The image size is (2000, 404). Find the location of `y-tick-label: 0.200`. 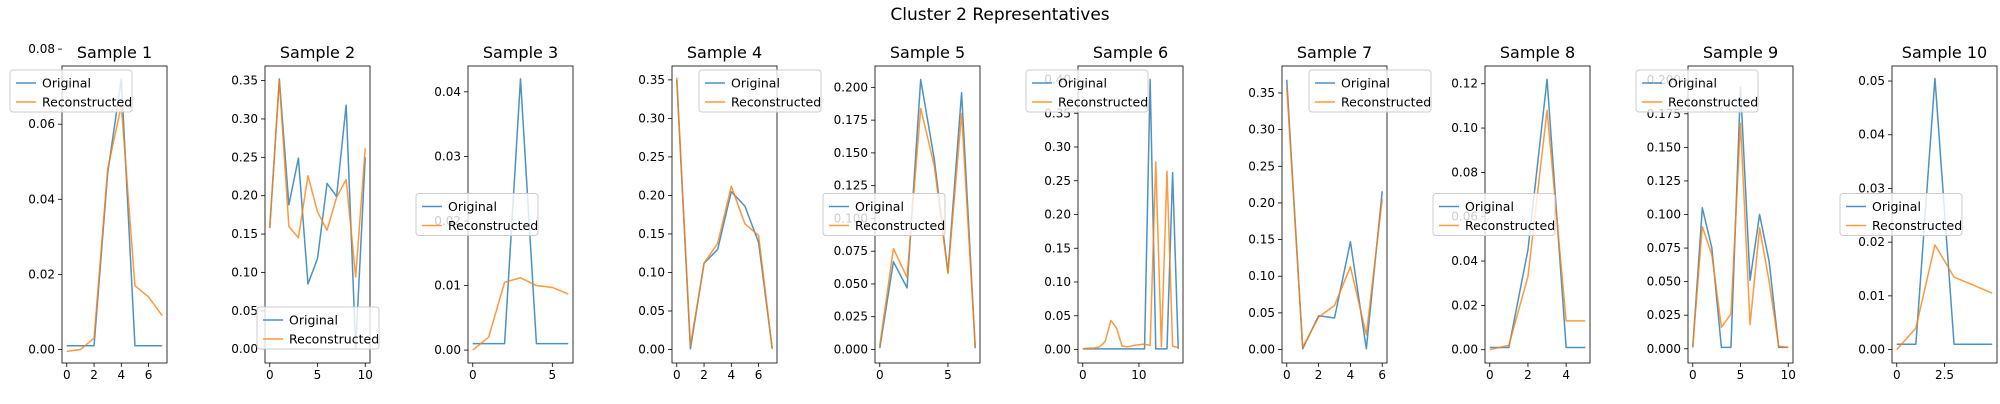

y-tick-label: 0.200 is located at coordinates (851, 87).